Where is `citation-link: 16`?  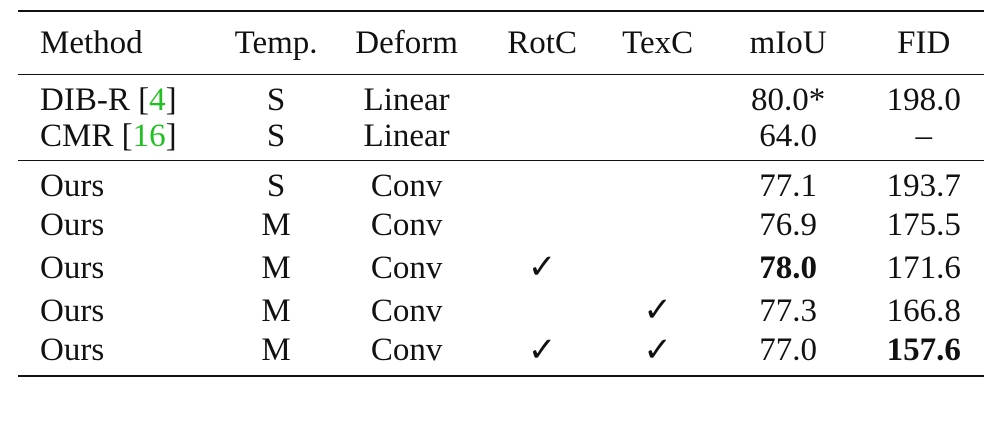
citation-link: 16 is located at coordinates (149, 136).